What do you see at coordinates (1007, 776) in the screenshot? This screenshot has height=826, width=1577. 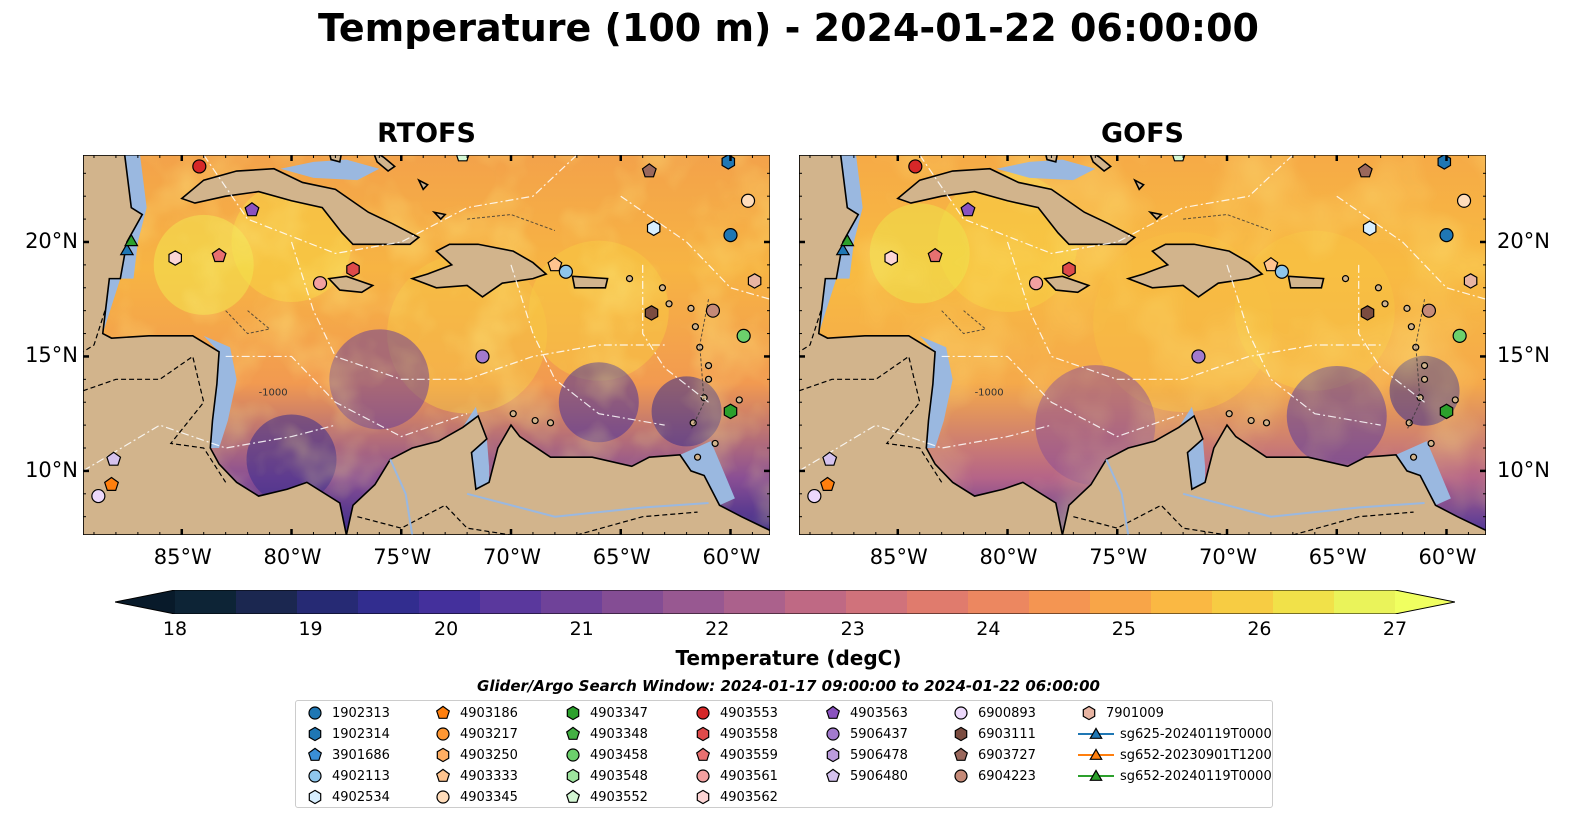 I see `legend-item-label: 6904223` at bounding box center [1007, 776].